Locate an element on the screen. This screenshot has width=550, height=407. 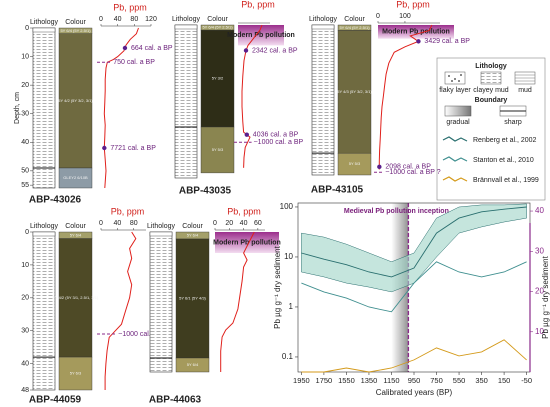
x-tick-label: 80 is located at coordinates (134, 19).